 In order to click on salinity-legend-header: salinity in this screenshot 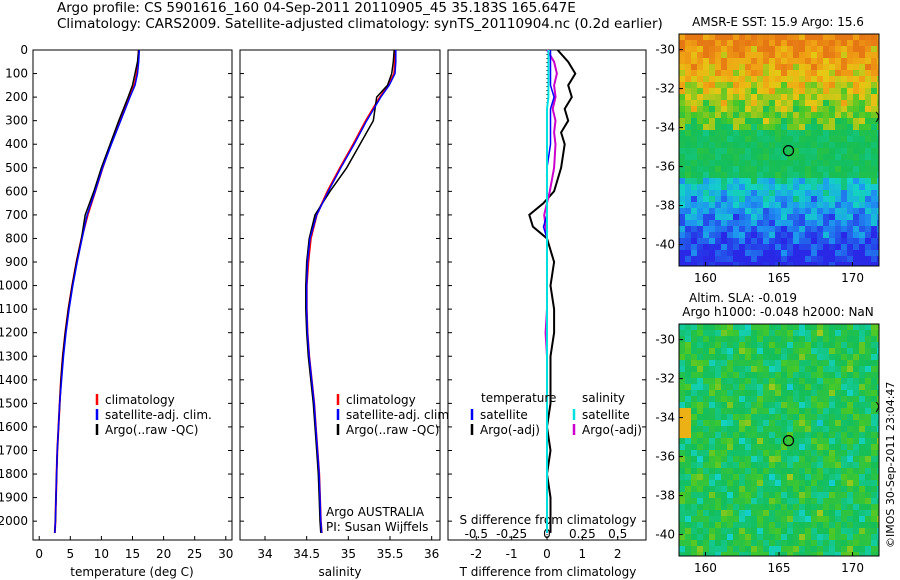, I will do `click(603, 398)`.